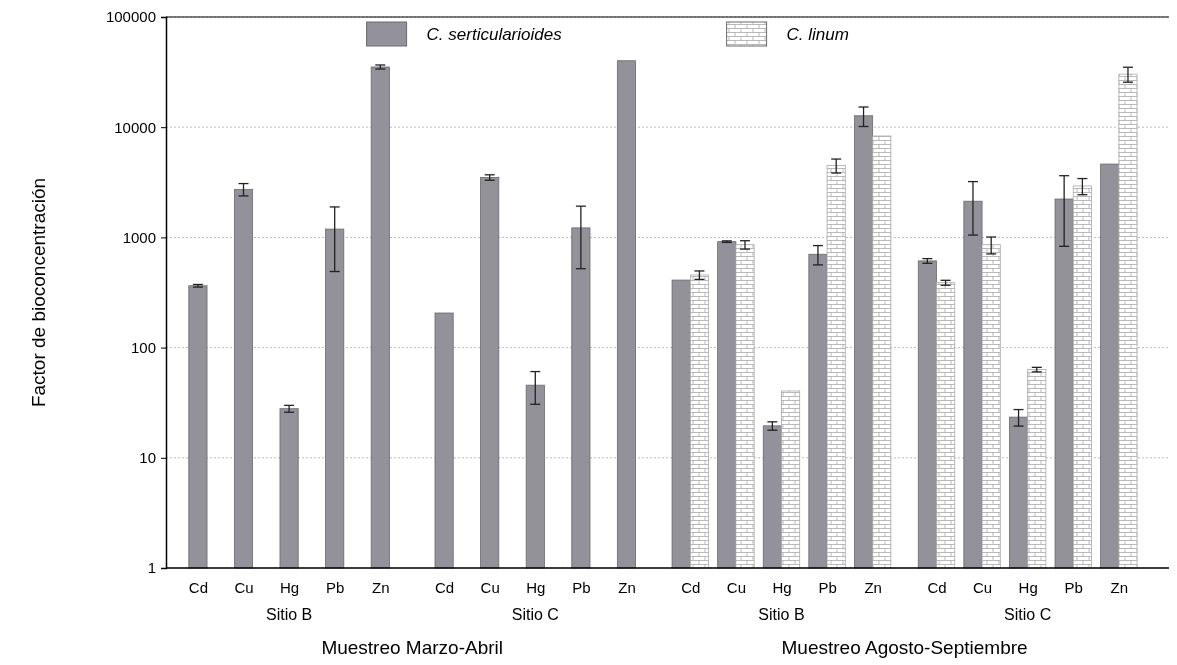  Describe the element at coordinates (151, 568) in the screenshot. I see `y-tick-label: 1` at that location.